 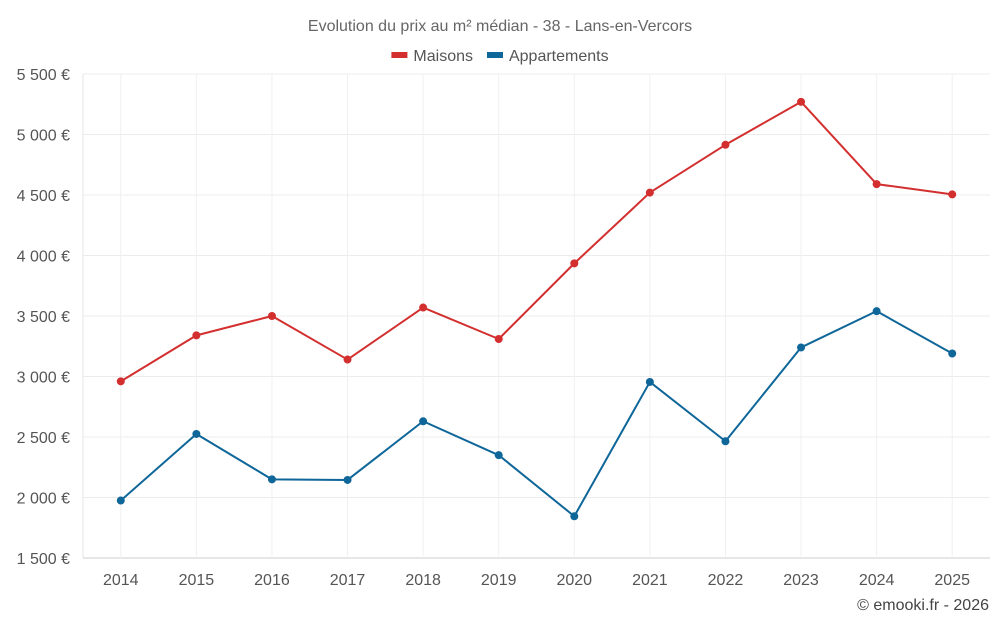 I want to click on x-tick-label: 2024, so click(x=877, y=580).